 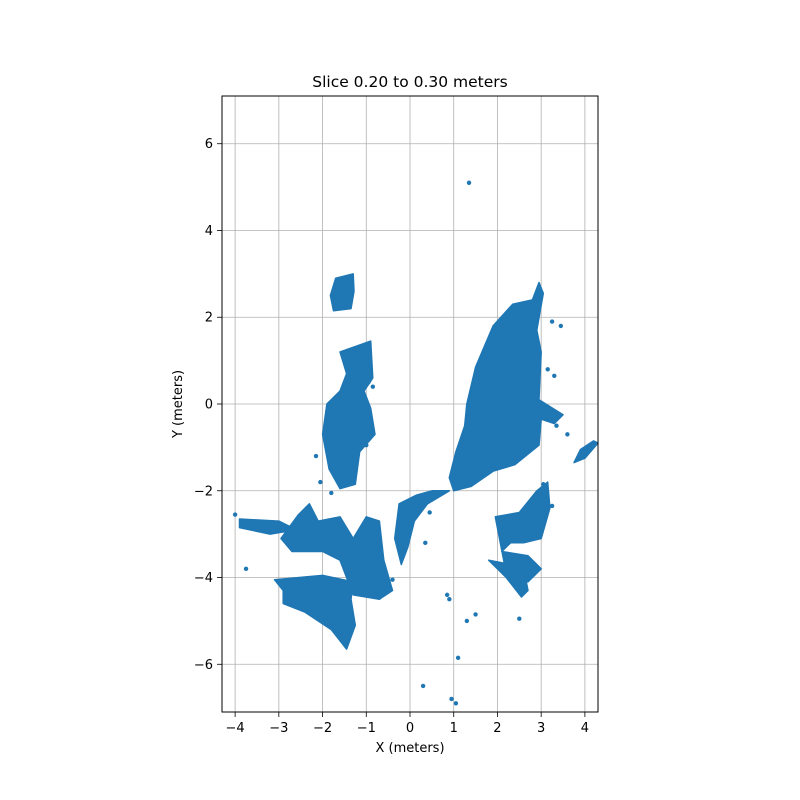 What do you see at coordinates (506, 386) in the screenshot?
I see `point-cluster-right-main-body` at bounding box center [506, 386].